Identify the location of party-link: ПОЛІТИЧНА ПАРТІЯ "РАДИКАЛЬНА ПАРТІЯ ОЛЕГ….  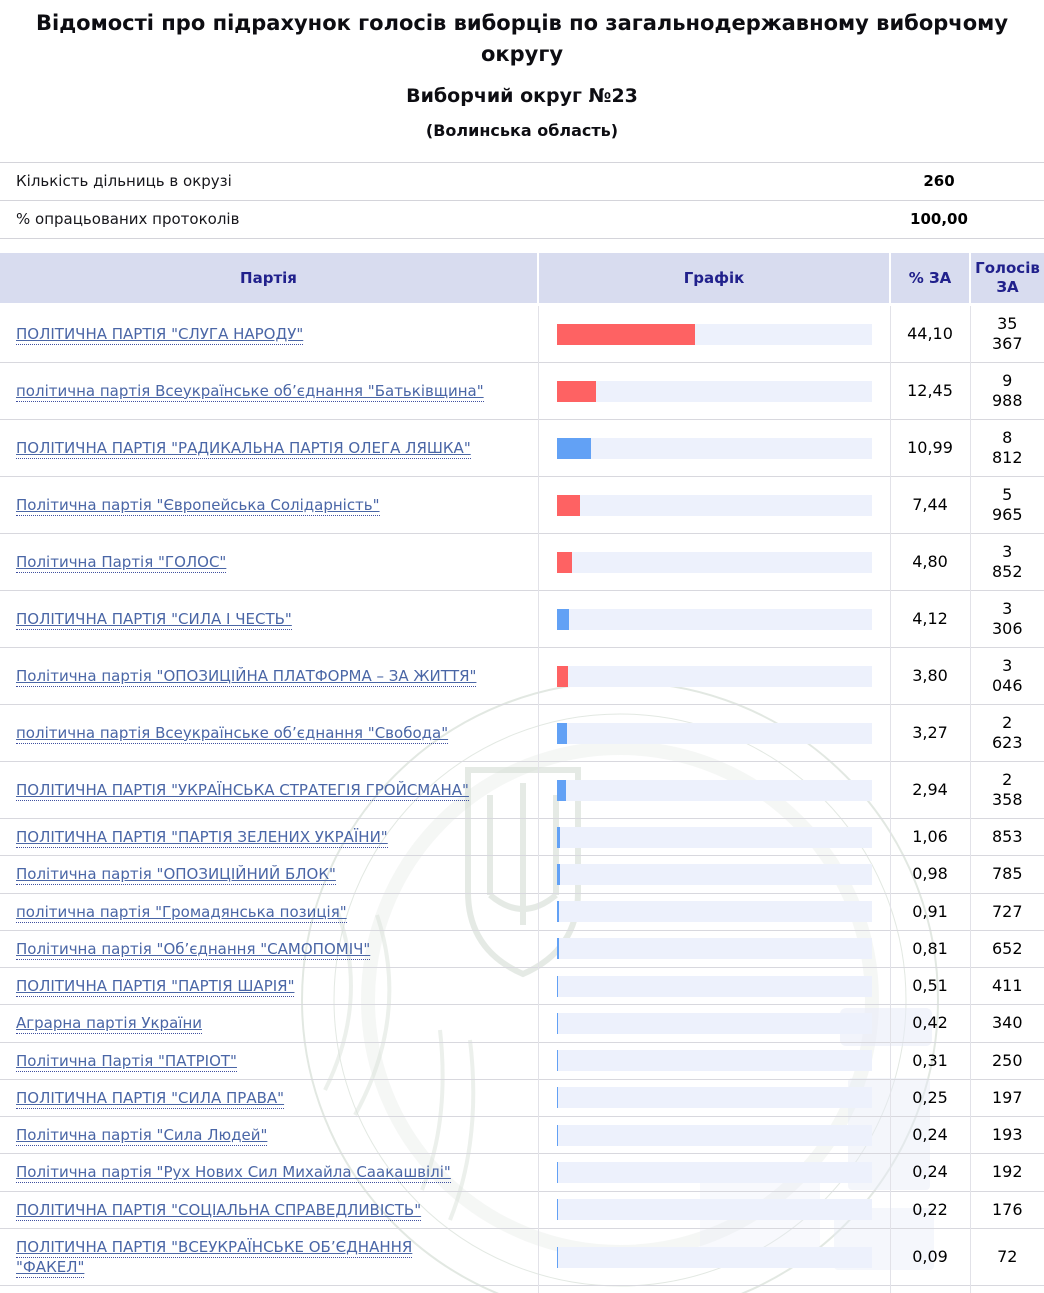
(243, 448).